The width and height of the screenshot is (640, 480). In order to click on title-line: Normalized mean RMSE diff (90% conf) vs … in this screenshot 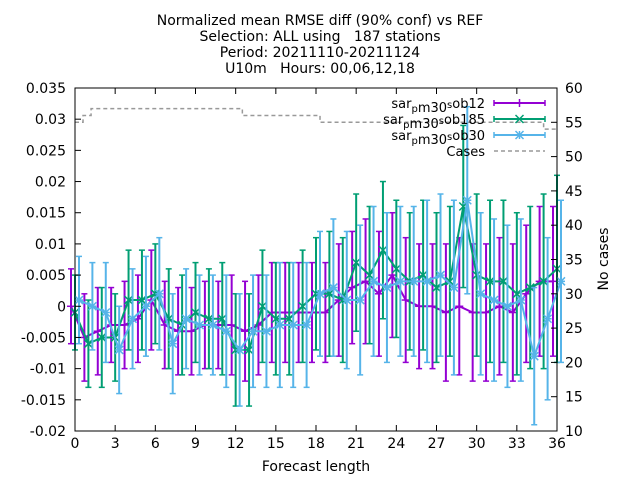, I will do `click(320, 21)`.